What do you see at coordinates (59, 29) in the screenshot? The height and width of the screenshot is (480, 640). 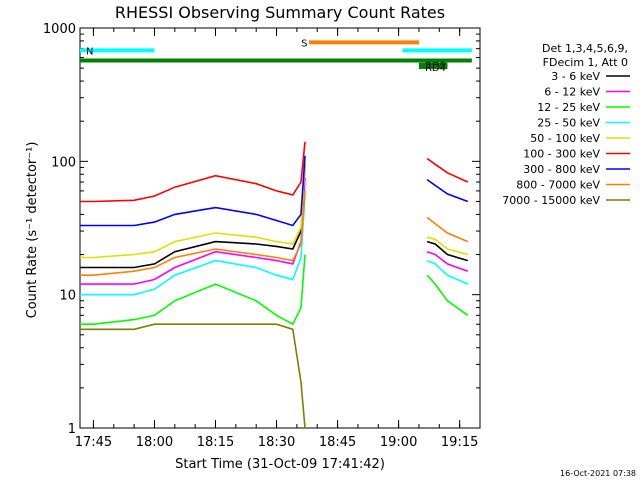 I see `y-tick-label: 1000` at bounding box center [59, 29].